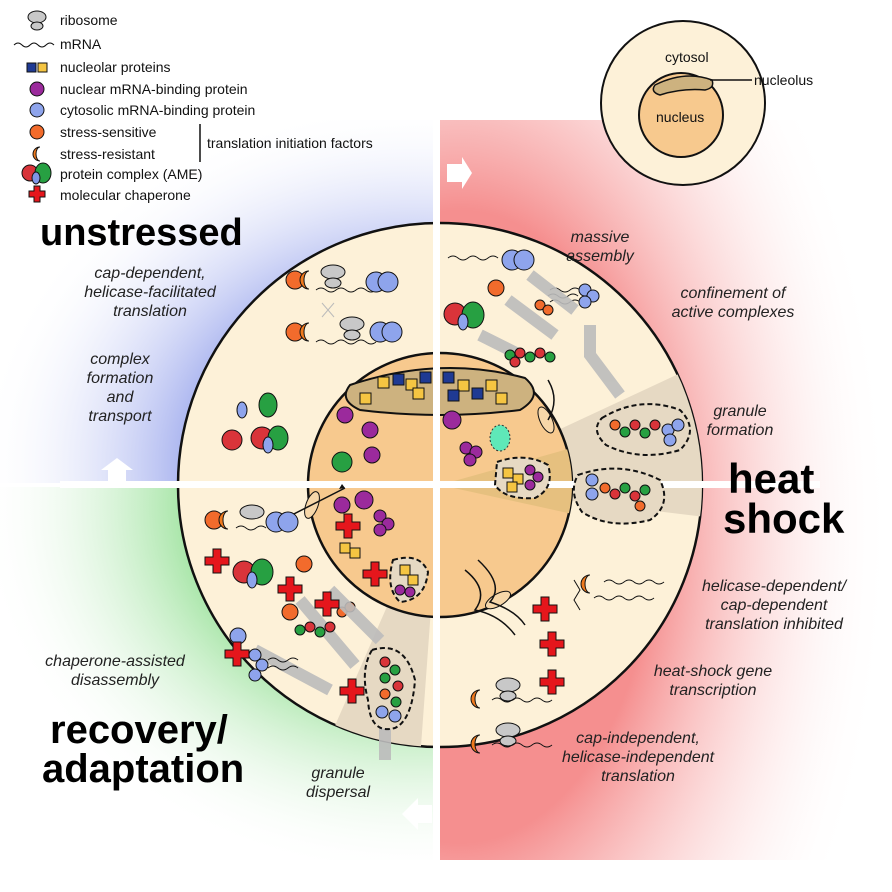  Describe the element at coordinates (546, 406) in the screenshot. I see `nuclear-pore-right` at that location.